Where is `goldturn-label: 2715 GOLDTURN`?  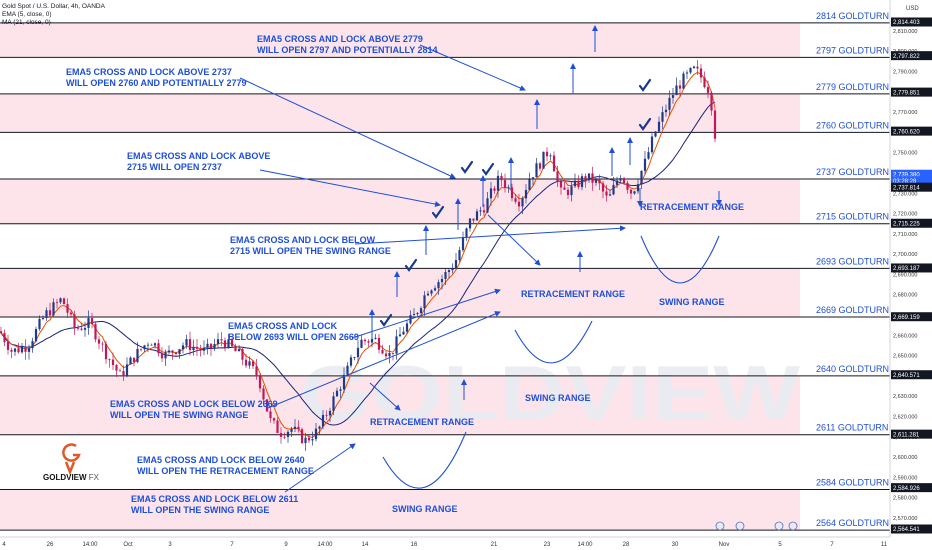
goldturn-label: 2715 GOLDTURN is located at coordinates (852, 217).